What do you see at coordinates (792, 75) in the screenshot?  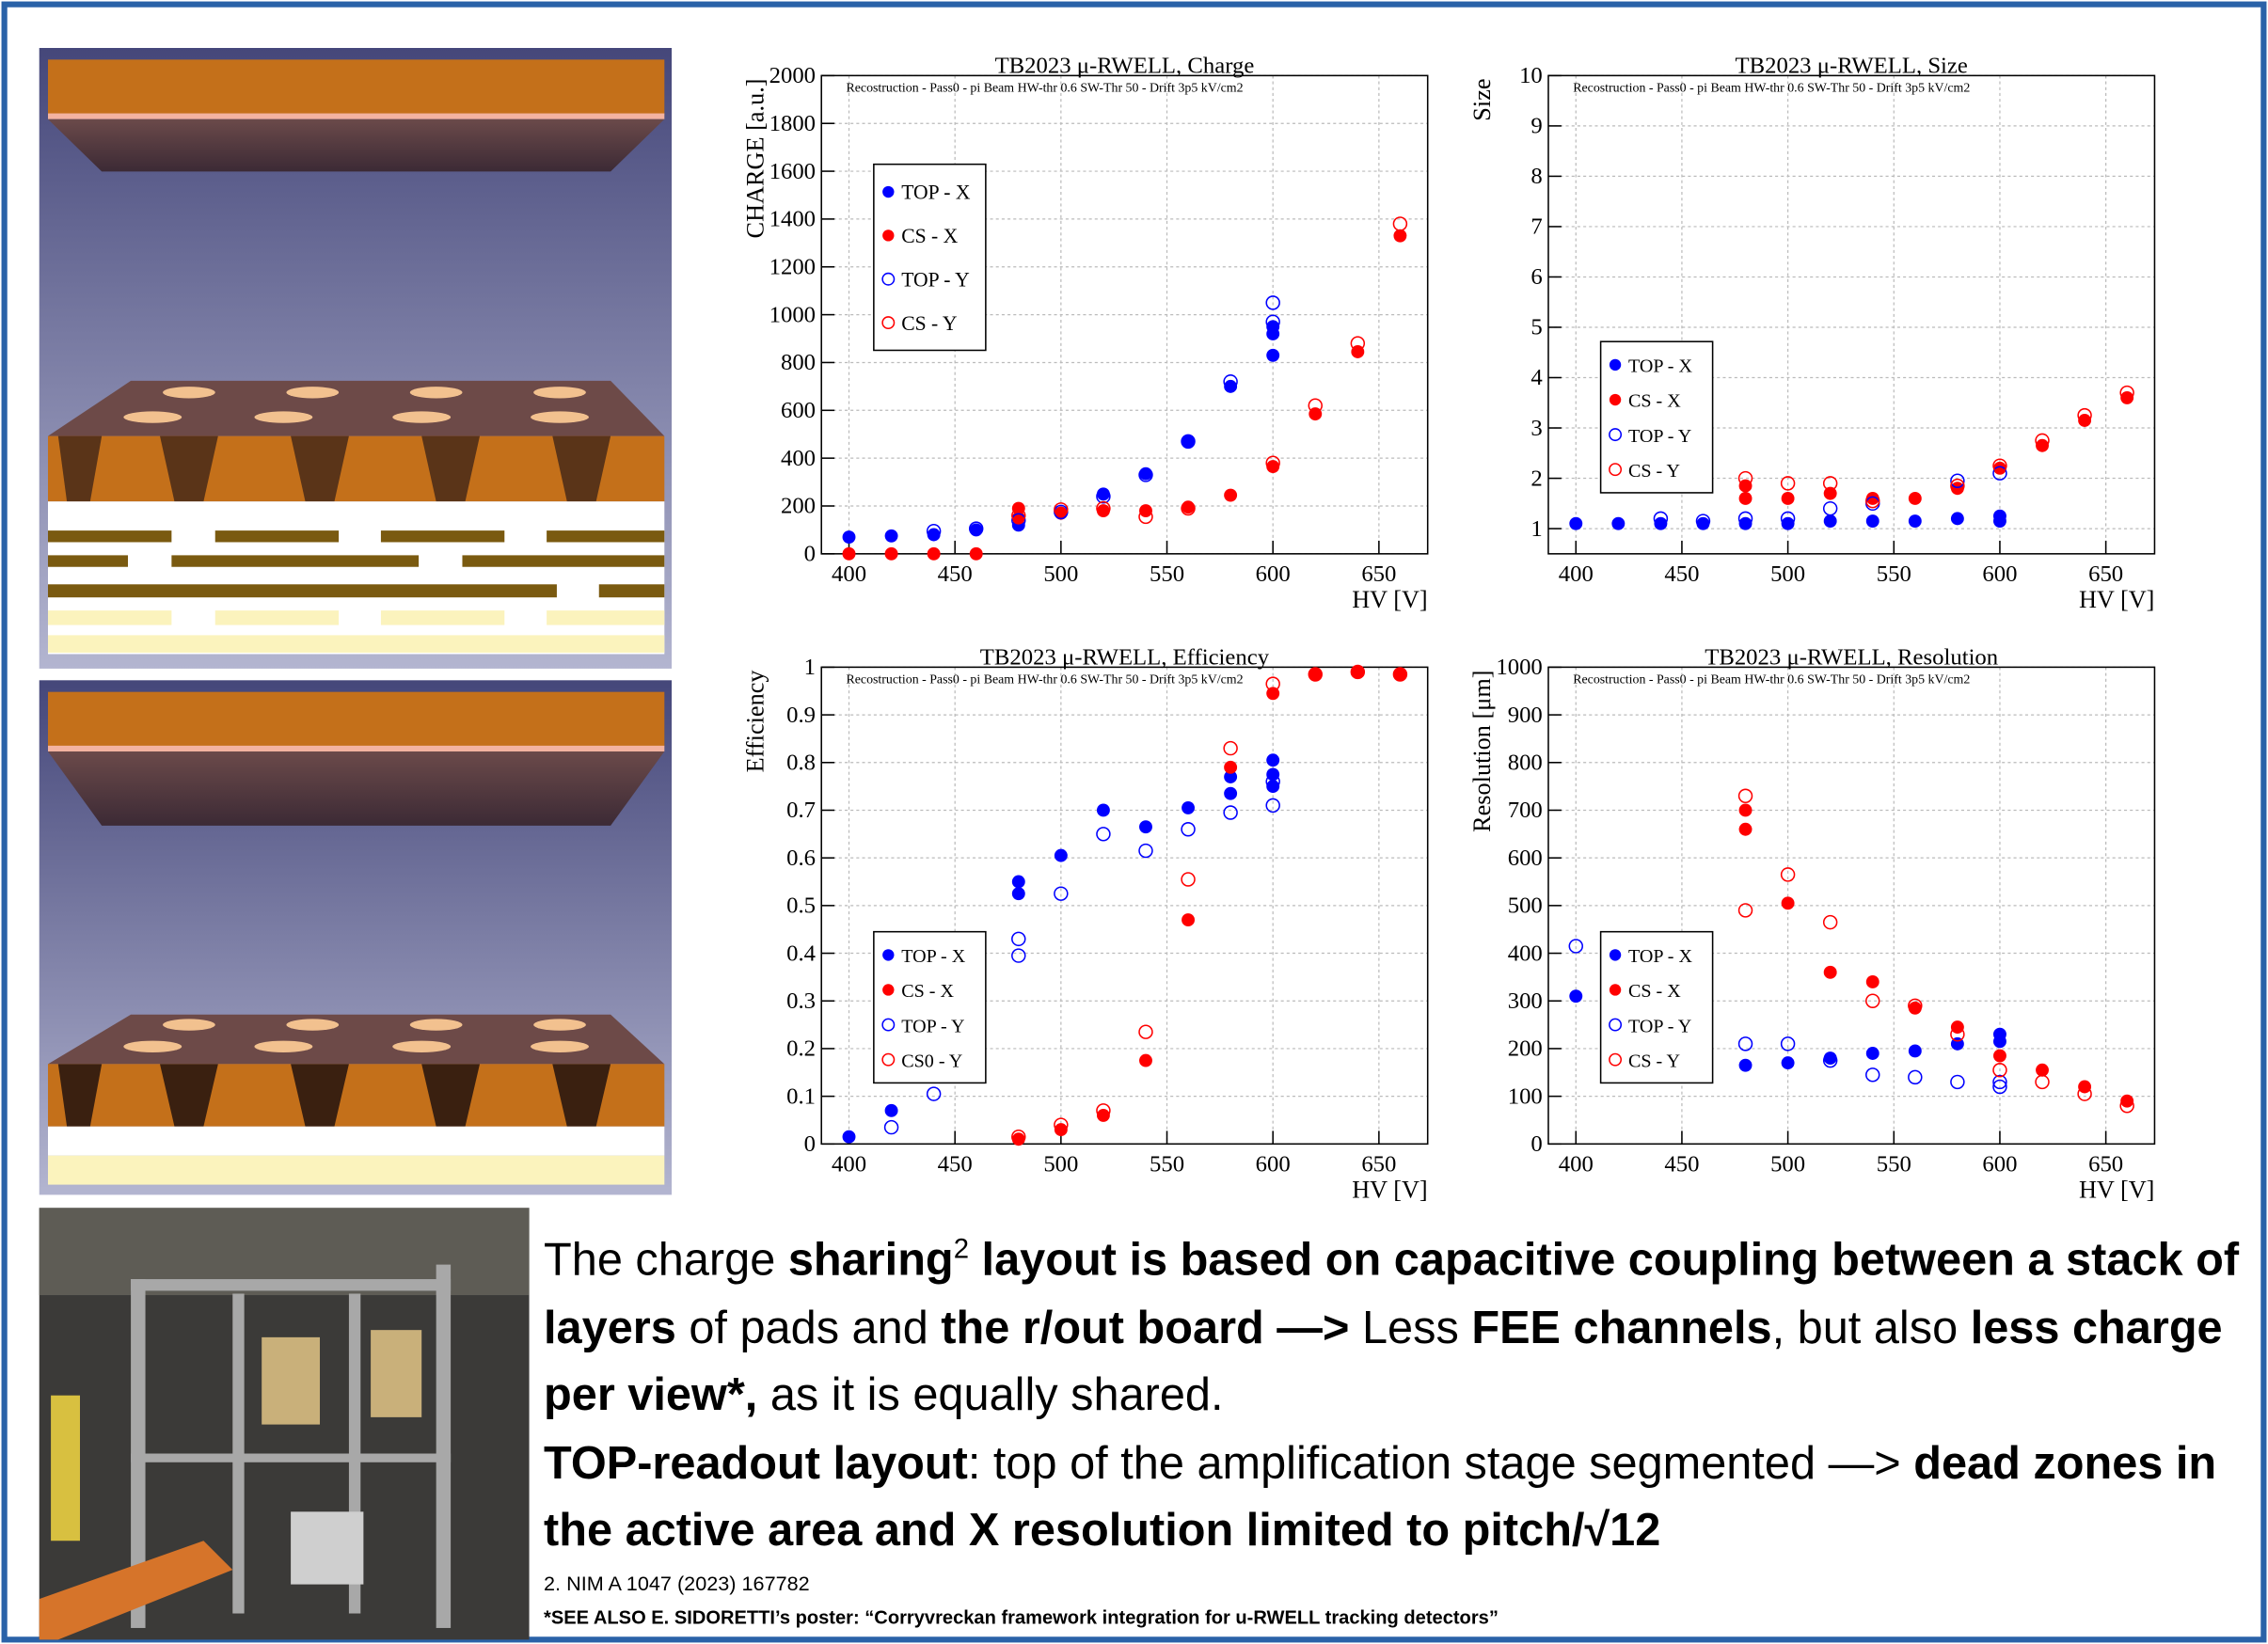 I see `y-tick-label: 2000` at bounding box center [792, 75].